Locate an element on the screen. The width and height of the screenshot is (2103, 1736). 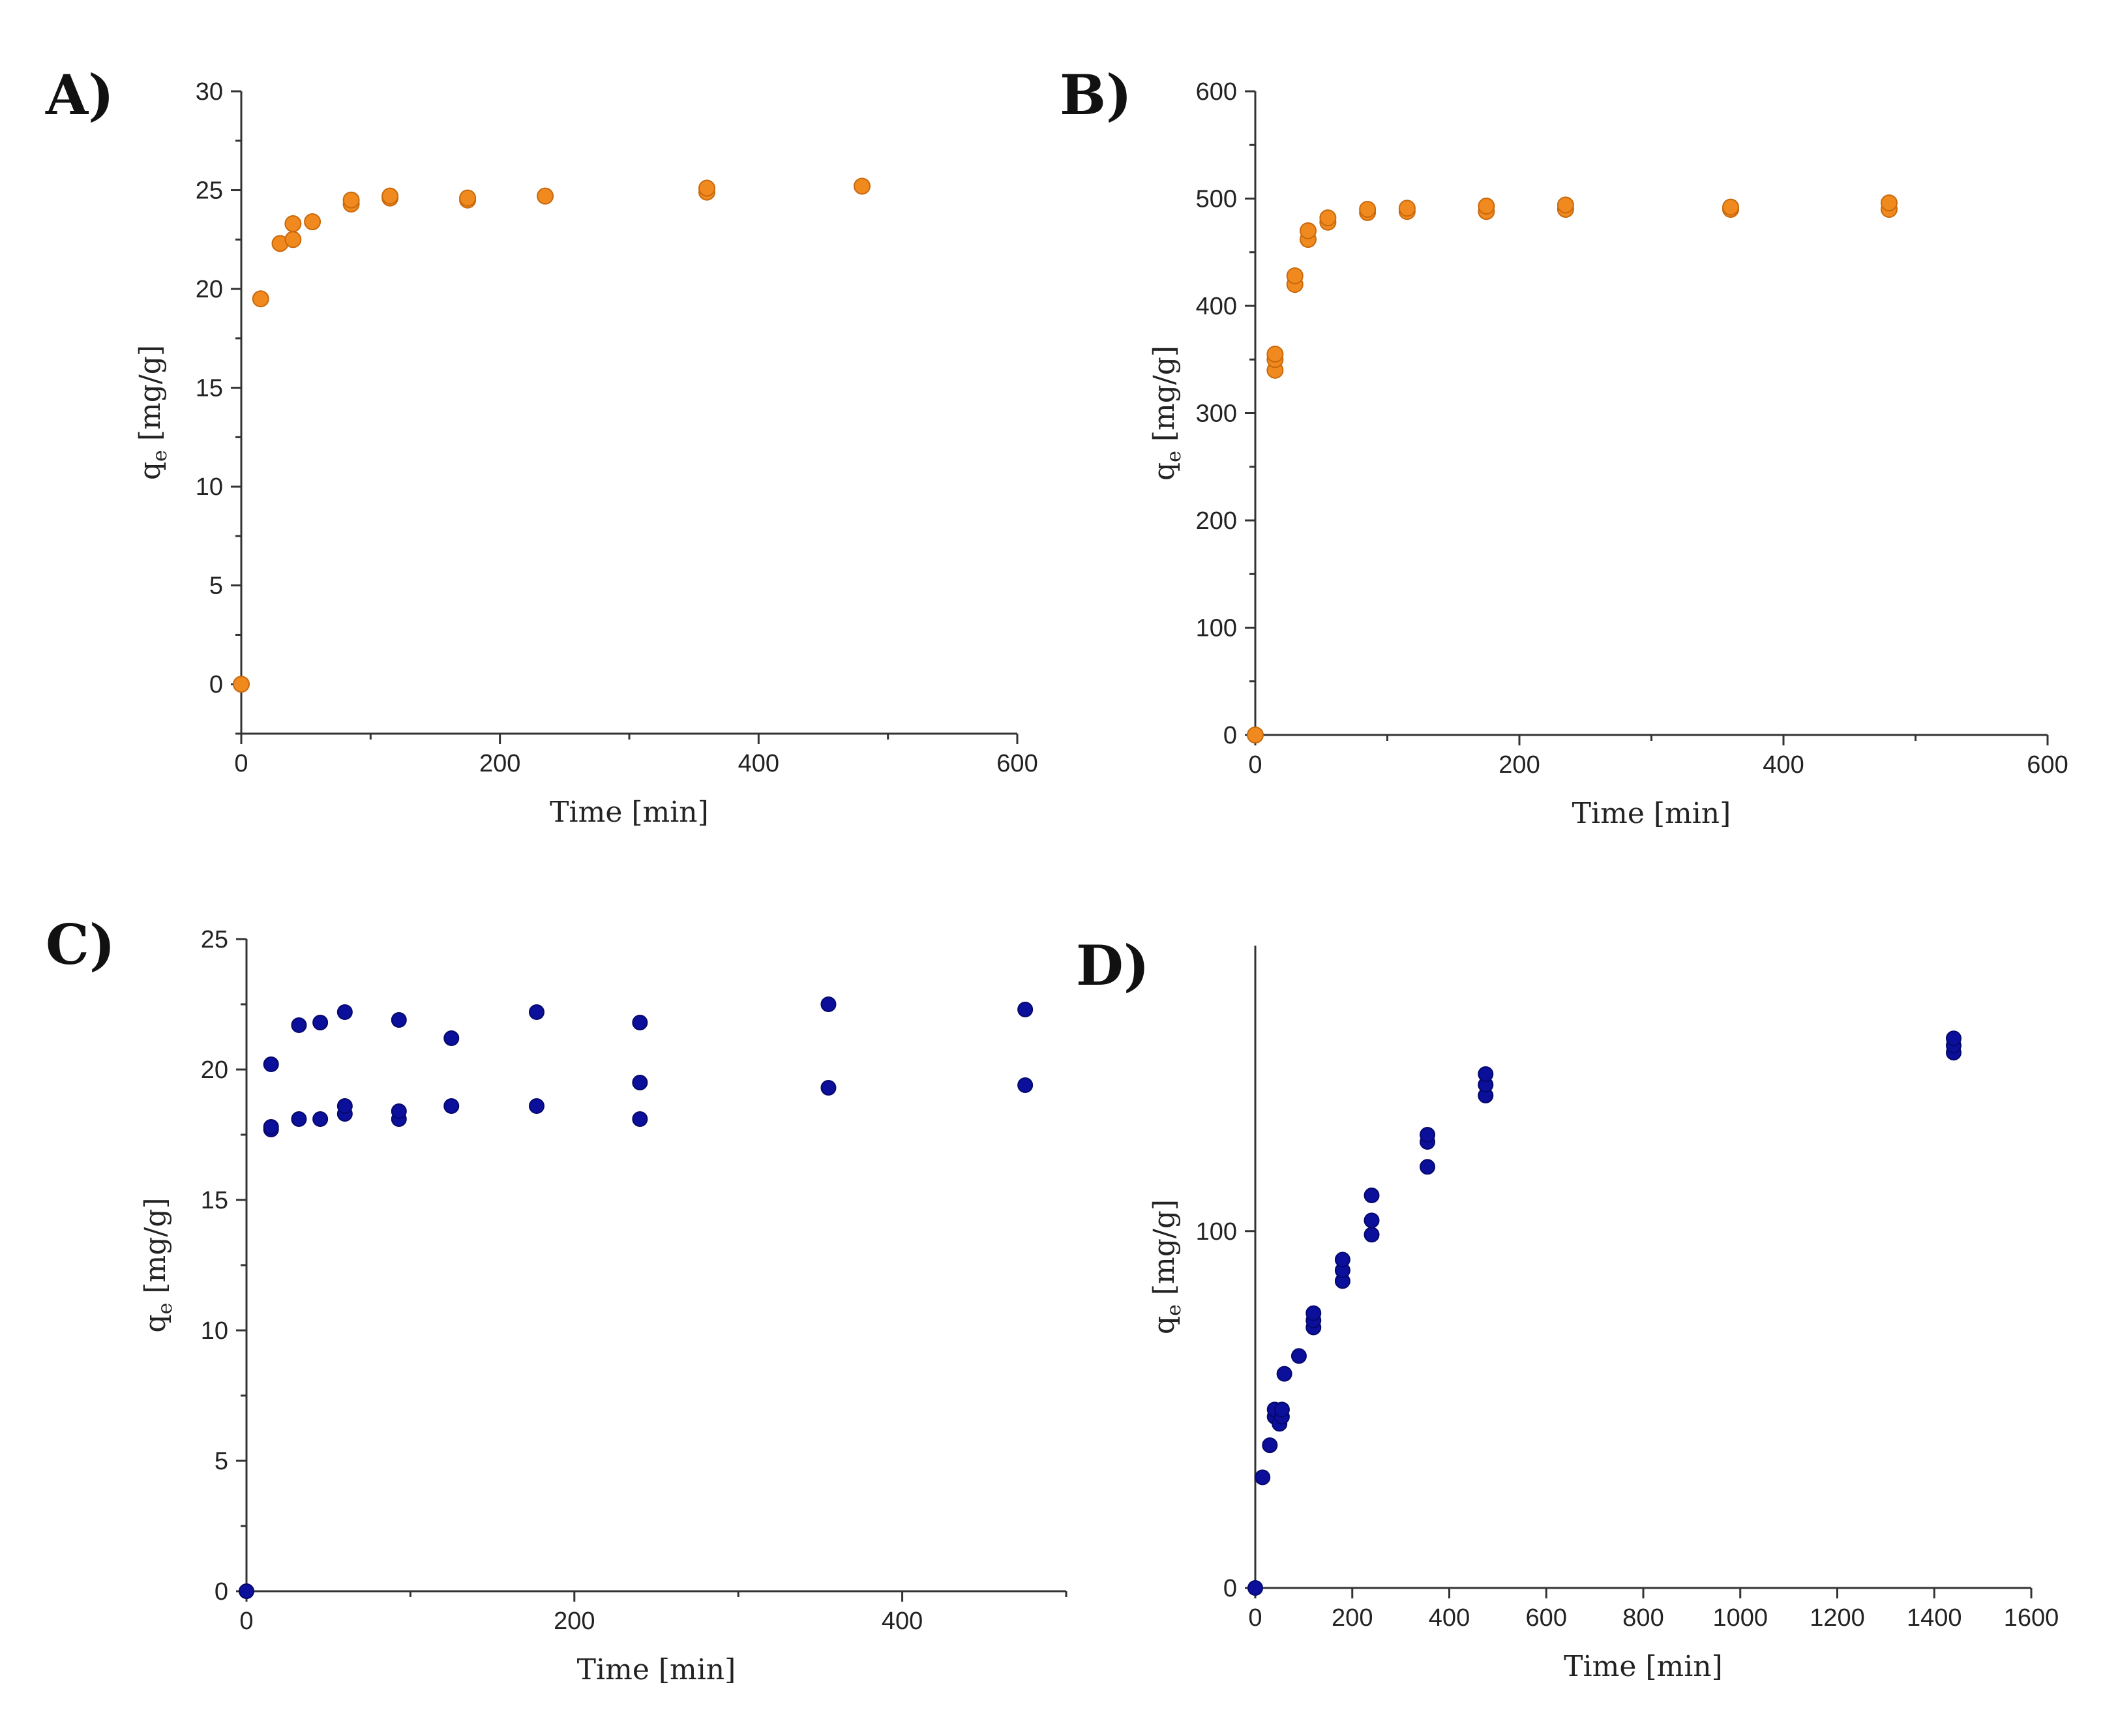
panel-letter: B) is located at coordinates (1096, 95).